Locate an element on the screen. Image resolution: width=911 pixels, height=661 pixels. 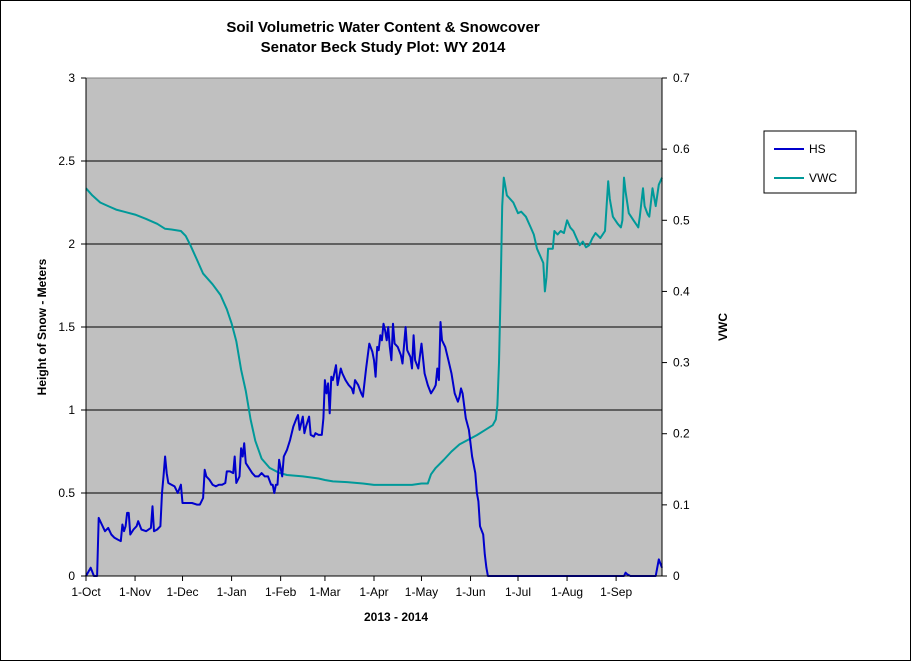
y-left-tick-label-1: 0.5 is located at coordinates (66, 493).